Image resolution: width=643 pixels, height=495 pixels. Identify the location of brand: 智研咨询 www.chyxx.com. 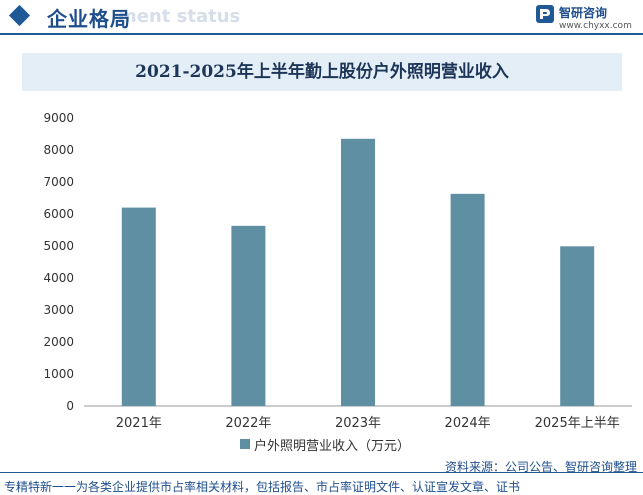
(585, 18).